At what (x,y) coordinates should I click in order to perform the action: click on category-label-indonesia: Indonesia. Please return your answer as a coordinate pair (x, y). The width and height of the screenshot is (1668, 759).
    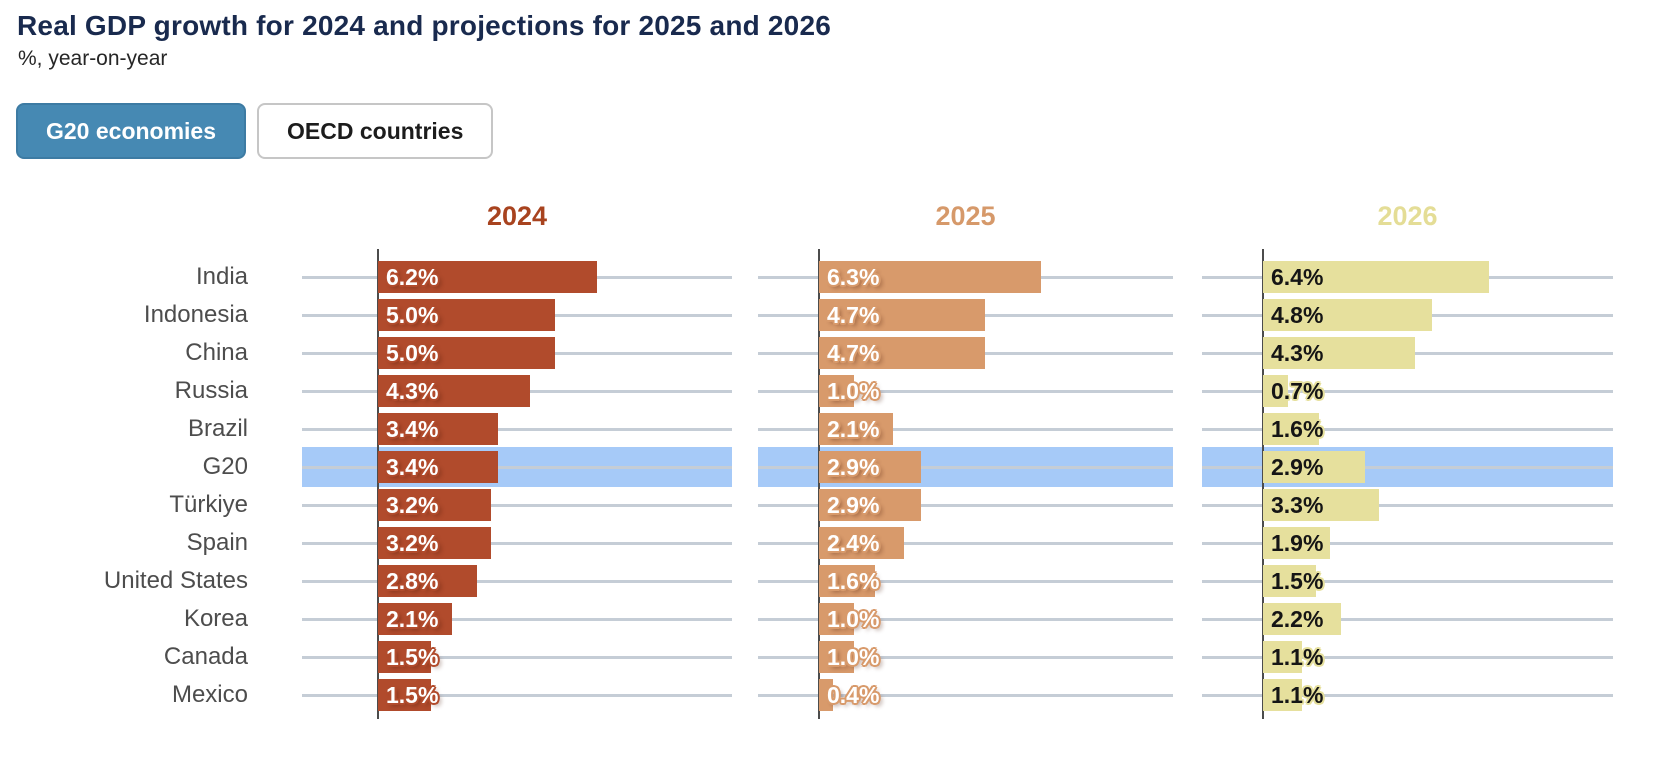
    Looking at the image, I should click on (195, 314).